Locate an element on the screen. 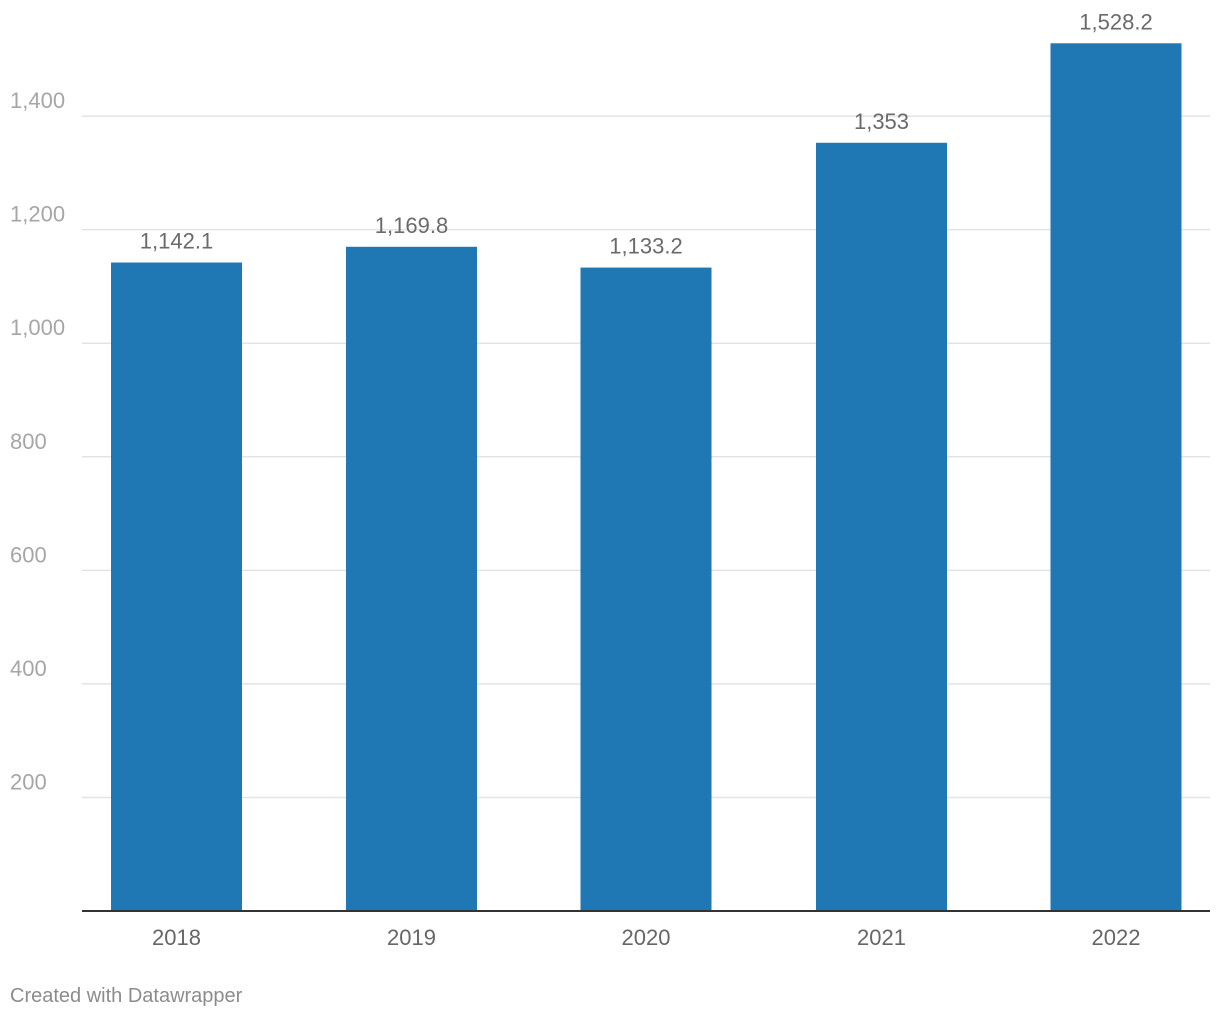  x-tick-label: 2019 is located at coordinates (411, 937).